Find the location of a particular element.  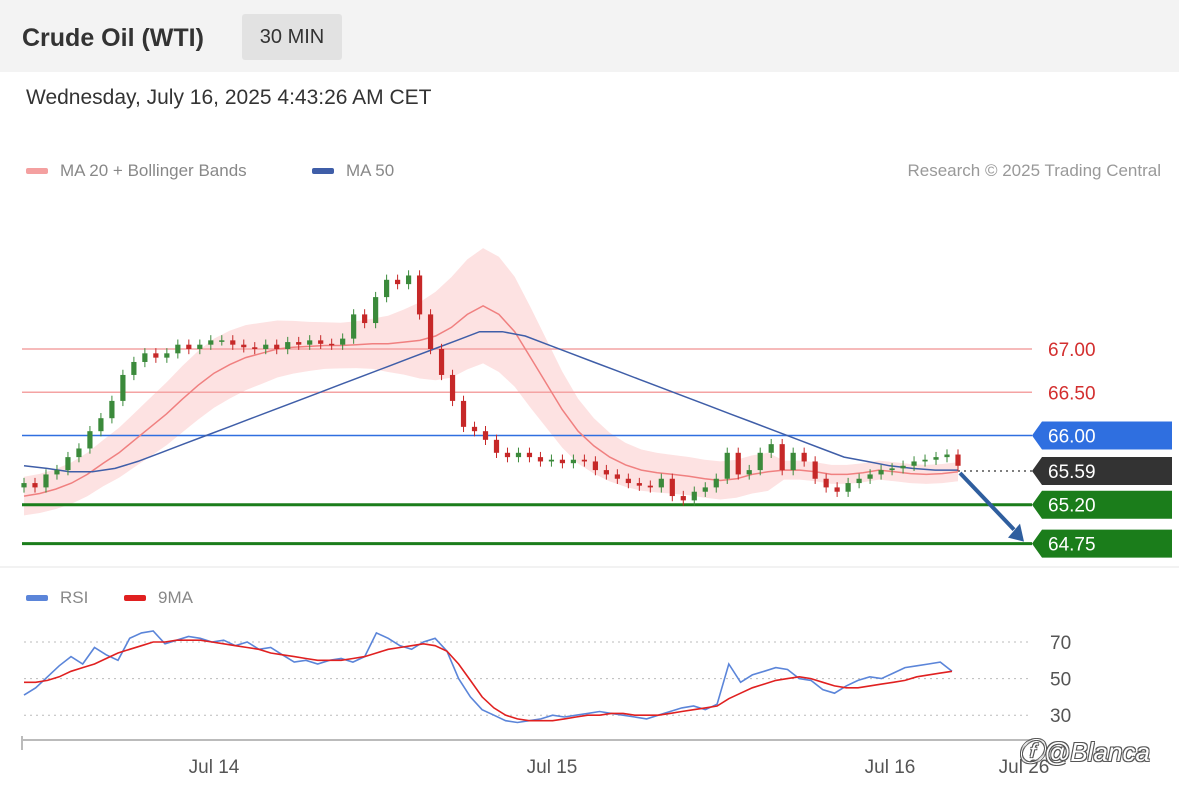

rsi-series-9ma is located at coordinates (488, 680).